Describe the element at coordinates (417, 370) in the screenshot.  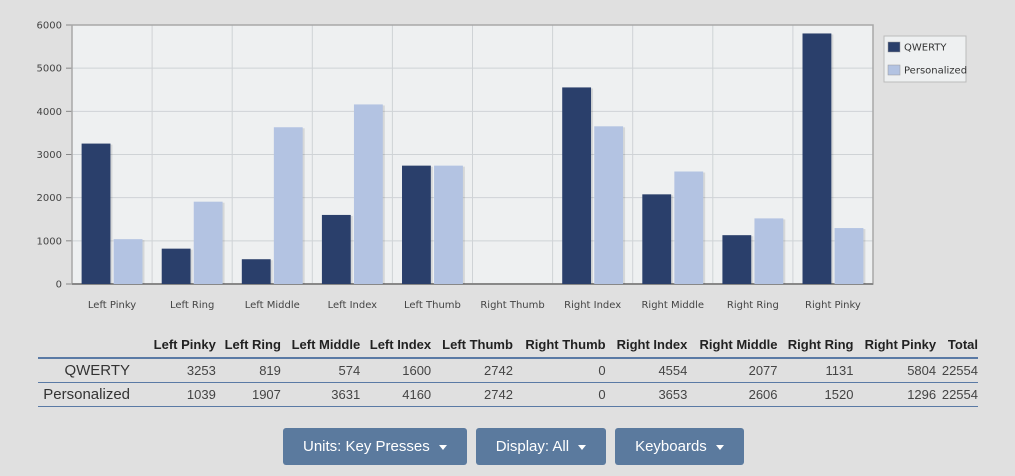
I see `table-cell: 1600` at that location.